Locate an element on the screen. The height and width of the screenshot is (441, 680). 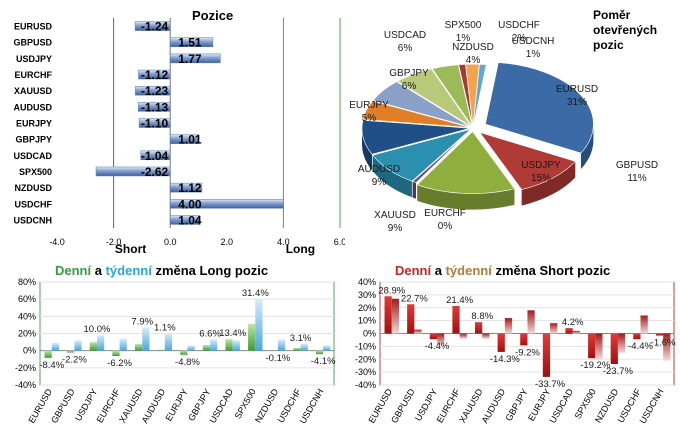
pie-label-name: NZDUSD is located at coordinates (473, 47).